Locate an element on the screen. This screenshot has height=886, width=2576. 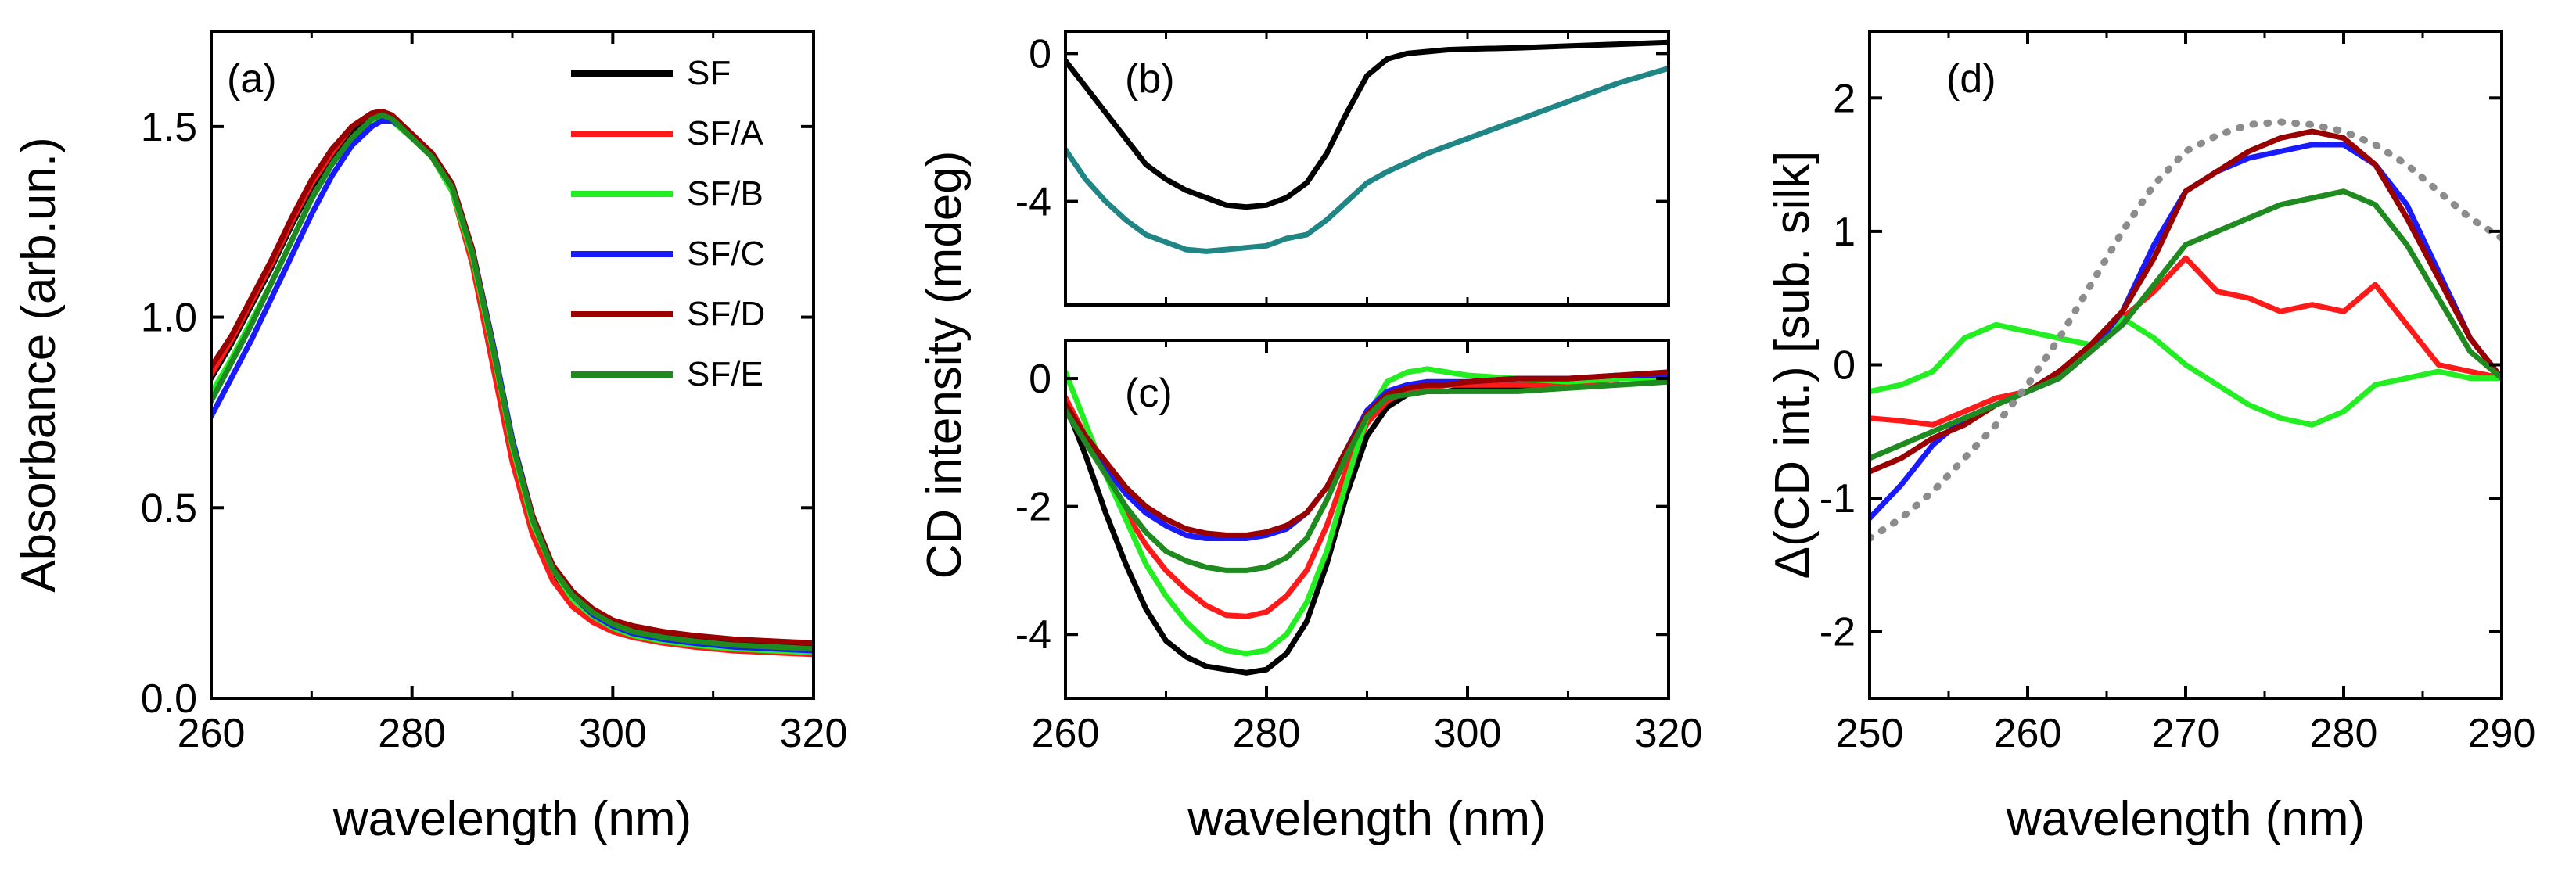
x-tick-label-d: 290 is located at coordinates (2502, 733).